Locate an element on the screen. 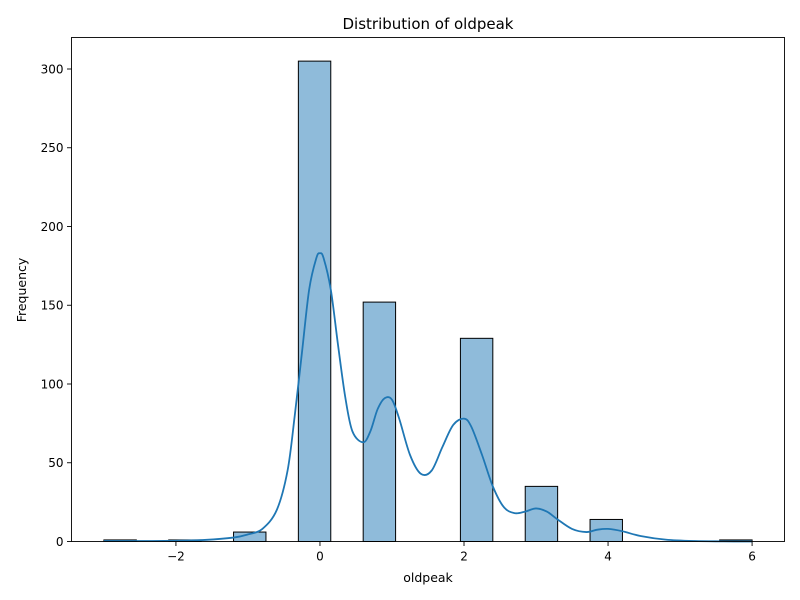 This screenshot has width=800, height=600. y-tick-label: 250 is located at coordinates (52, 148).